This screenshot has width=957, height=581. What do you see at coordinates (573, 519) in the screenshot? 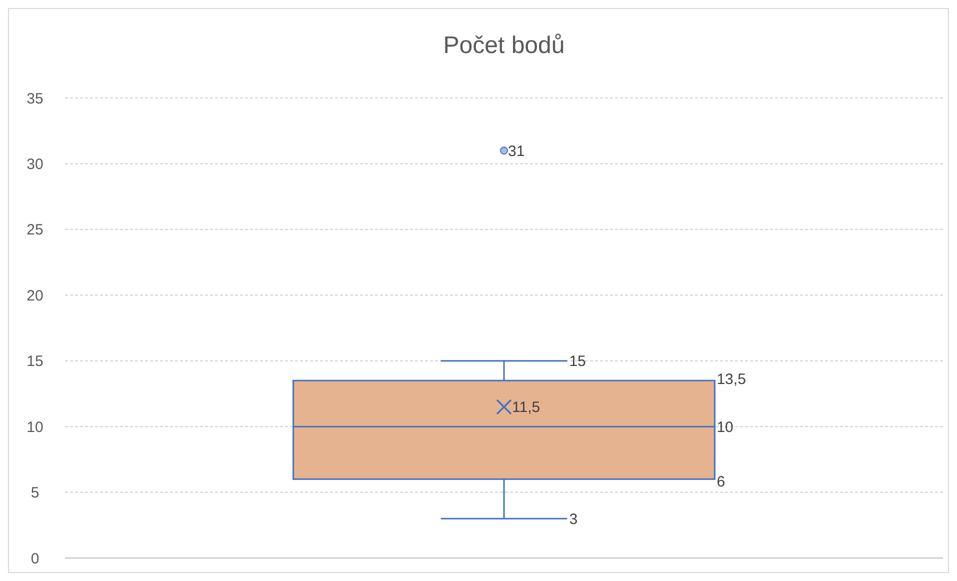
I see `annotation: 3` at bounding box center [573, 519].